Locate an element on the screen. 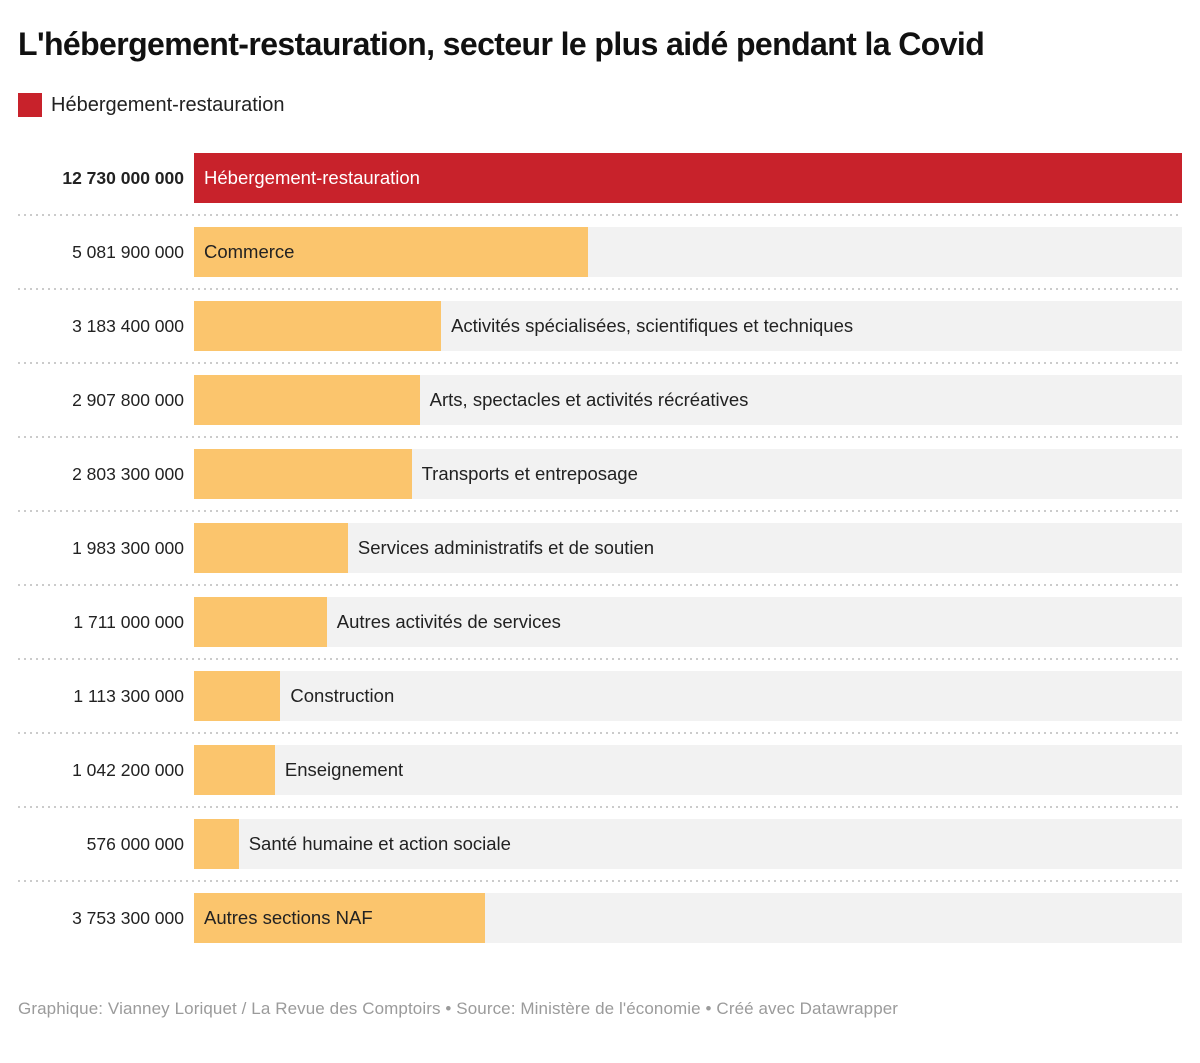 The width and height of the screenshot is (1200, 1063). bar-track: Autres activités de services is located at coordinates (688, 622).